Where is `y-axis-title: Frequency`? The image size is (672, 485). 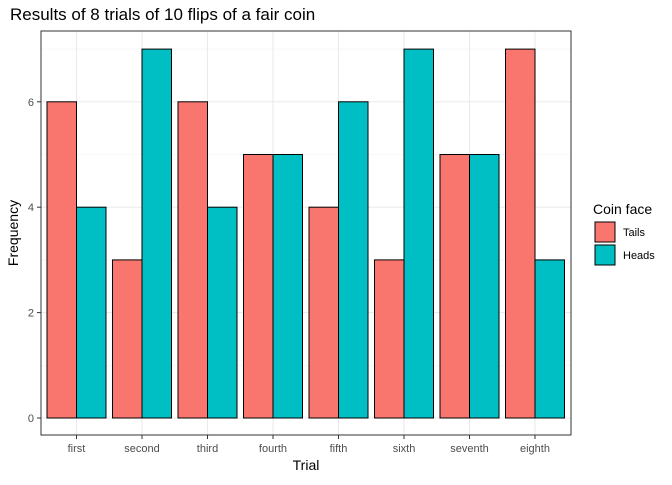
y-axis-title: Frequency is located at coordinates (13, 233).